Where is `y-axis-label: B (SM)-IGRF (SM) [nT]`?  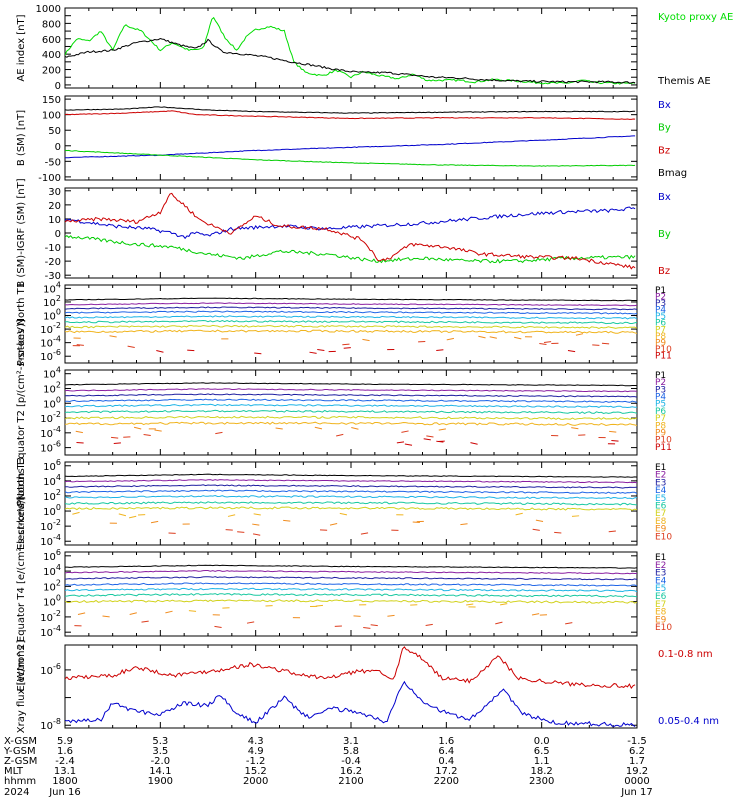 y-axis-label: B (SM)-IGRF (SM) [nT] is located at coordinates (21, 232).